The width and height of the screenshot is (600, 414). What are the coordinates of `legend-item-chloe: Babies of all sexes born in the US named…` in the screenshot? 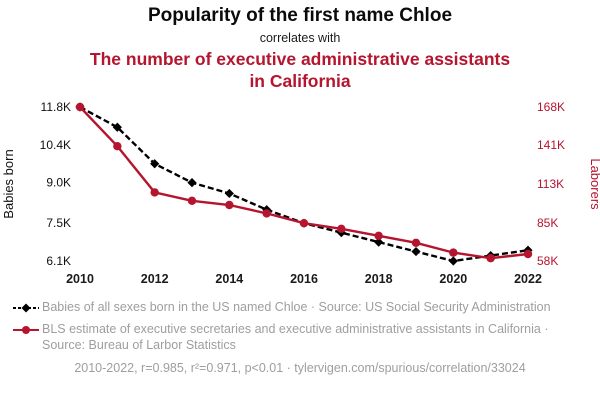 It's located at (300, 307).